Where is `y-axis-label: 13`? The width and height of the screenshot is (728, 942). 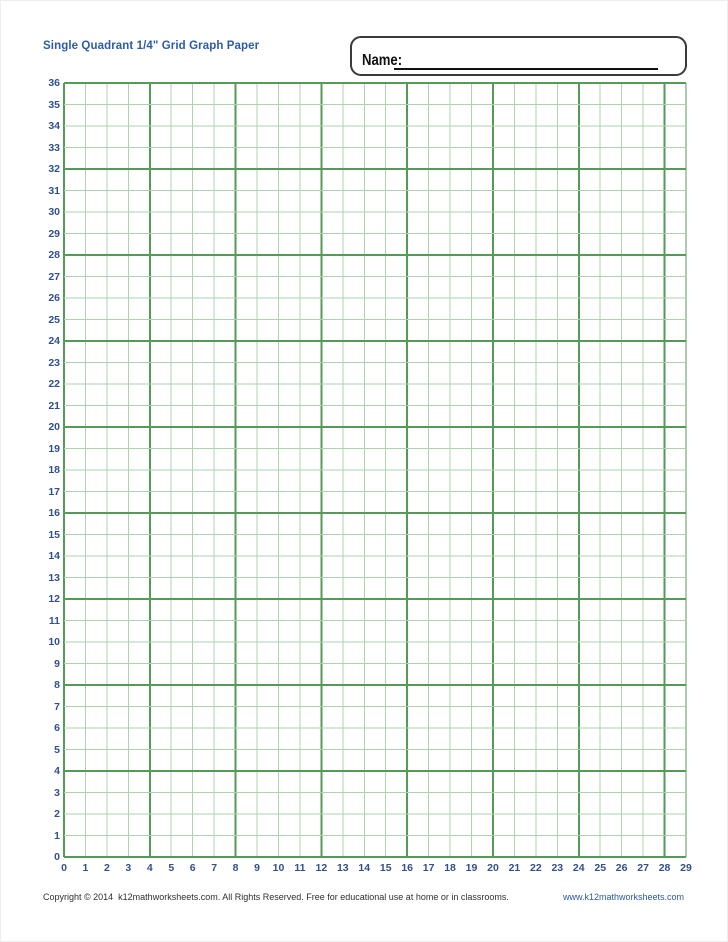
y-axis-label: 13 is located at coordinates (54, 577).